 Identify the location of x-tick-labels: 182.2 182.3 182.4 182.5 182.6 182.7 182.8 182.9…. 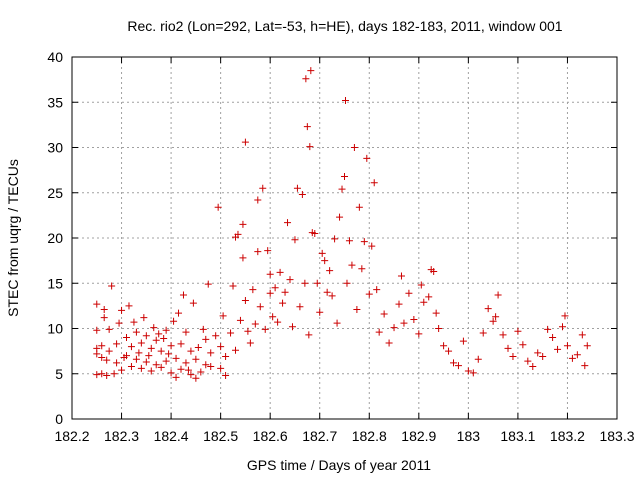
(344, 436).